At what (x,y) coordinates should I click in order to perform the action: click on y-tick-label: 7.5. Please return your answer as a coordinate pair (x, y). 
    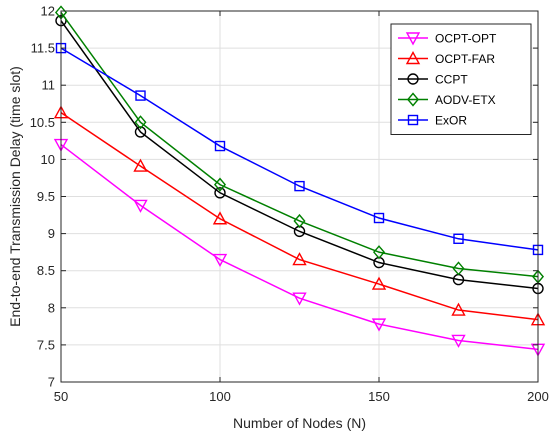
    Looking at the image, I should click on (46, 344).